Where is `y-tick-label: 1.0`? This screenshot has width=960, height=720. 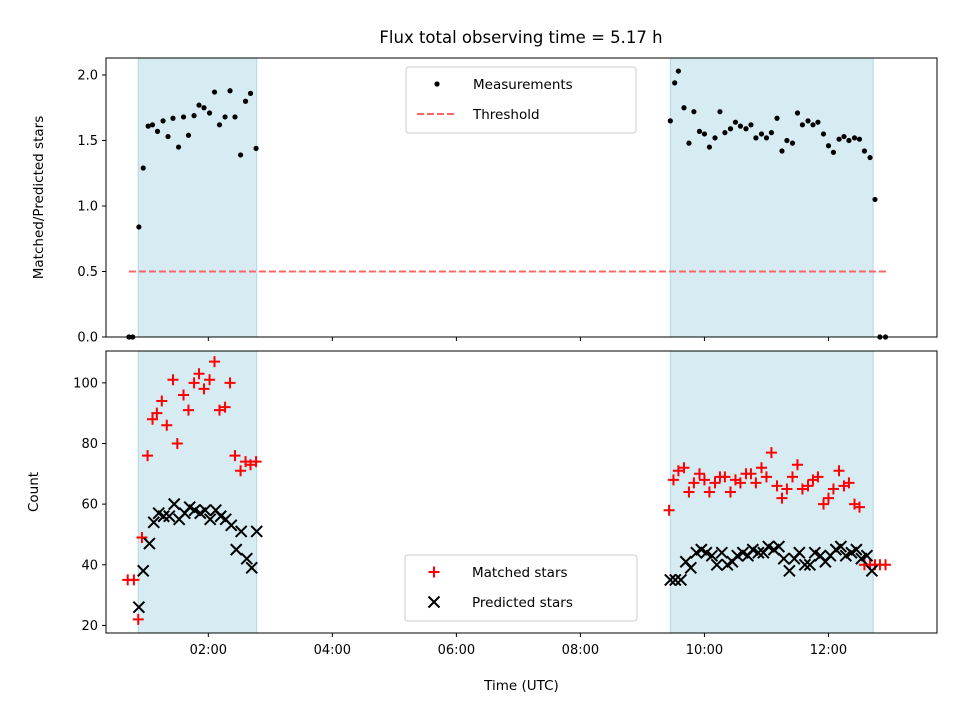 y-tick-label: 1.0 is located at coordinates (87, 207).